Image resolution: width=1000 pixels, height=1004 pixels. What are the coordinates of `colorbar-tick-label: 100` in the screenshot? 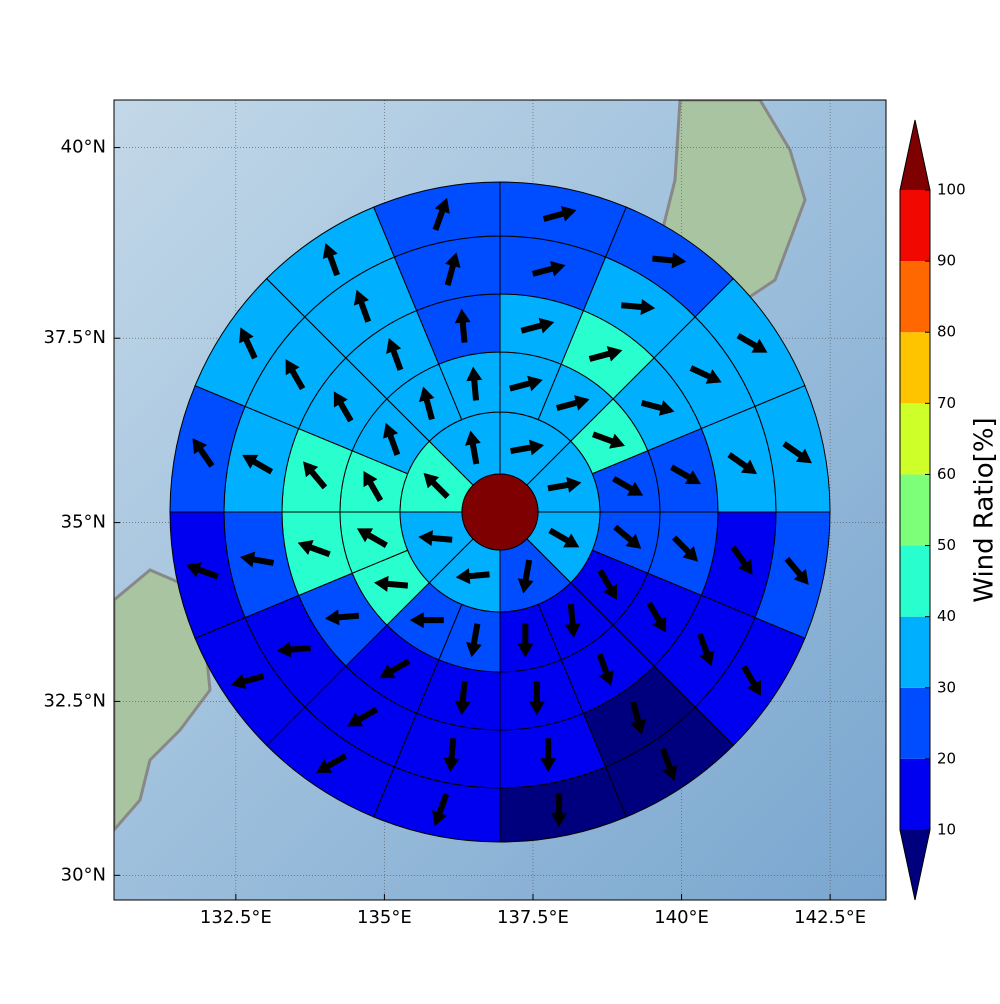 It's located at (951, 190).